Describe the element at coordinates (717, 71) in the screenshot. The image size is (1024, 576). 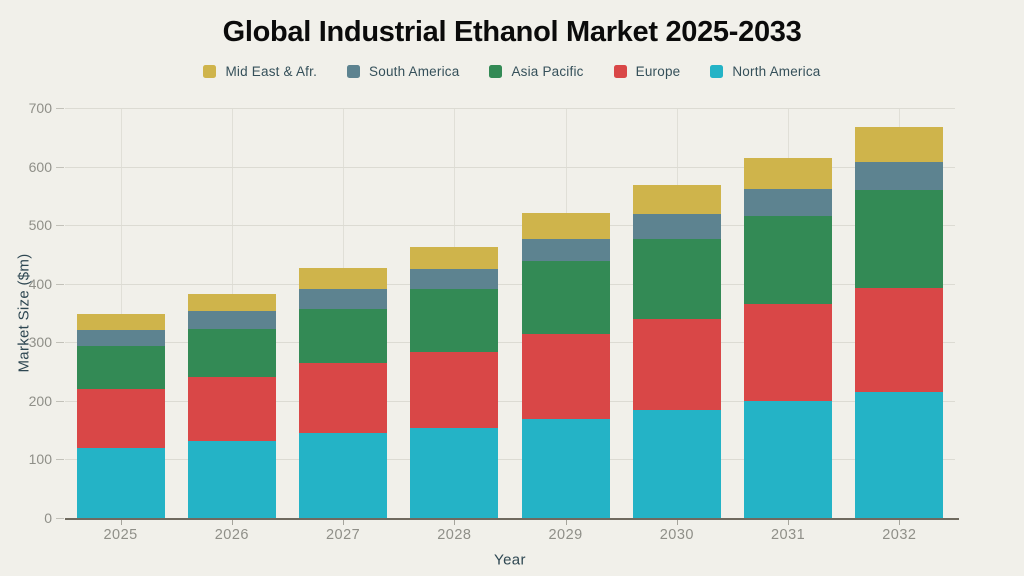
I see `legend-swatch-north-america` at that location.